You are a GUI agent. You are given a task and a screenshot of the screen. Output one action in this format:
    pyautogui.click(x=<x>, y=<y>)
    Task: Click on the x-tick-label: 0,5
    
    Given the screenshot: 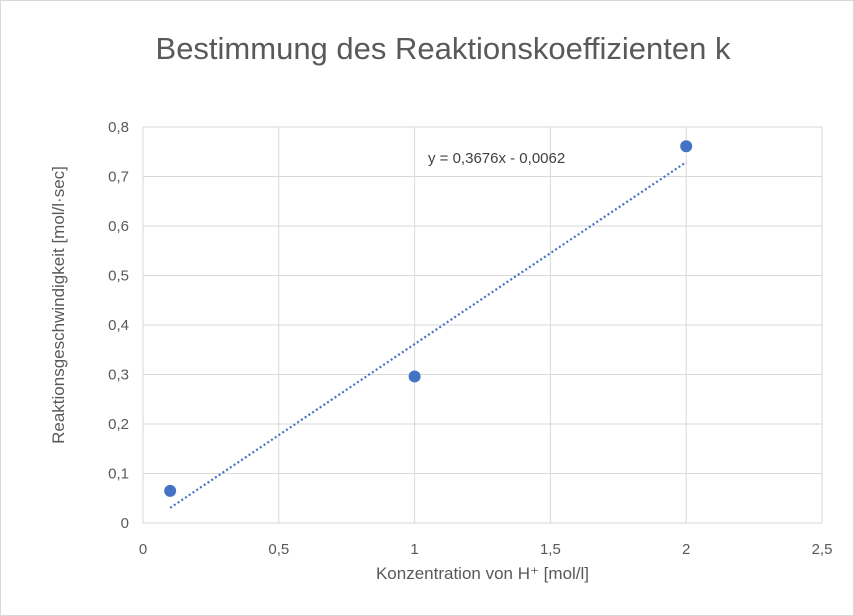 What is the action you would take?
    pyautogui.click(x=278, y=549)
    